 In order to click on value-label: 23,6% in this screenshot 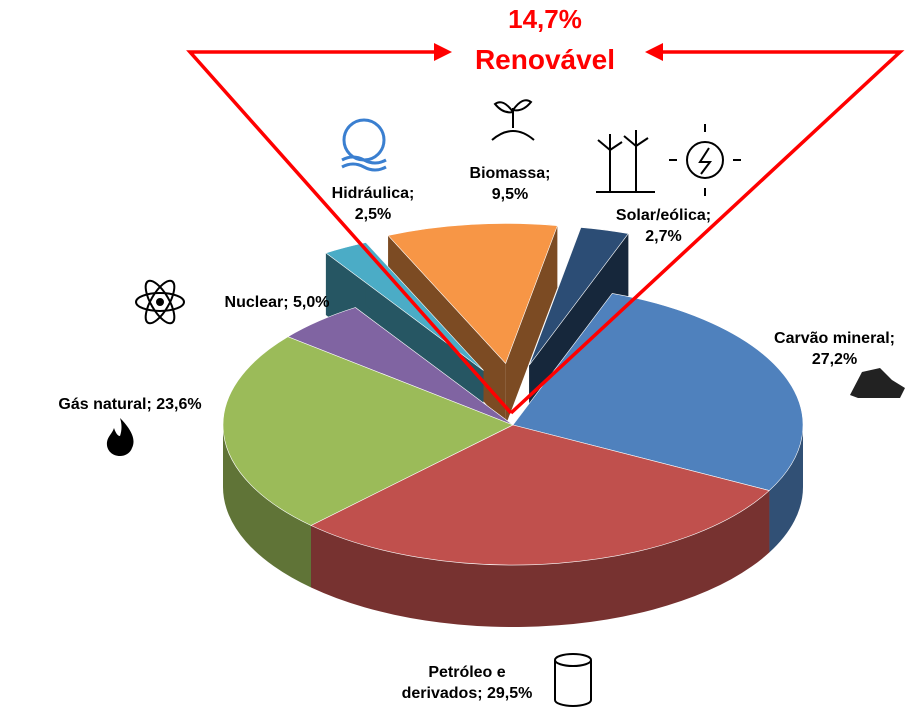, I will do `click(179, 404)`.